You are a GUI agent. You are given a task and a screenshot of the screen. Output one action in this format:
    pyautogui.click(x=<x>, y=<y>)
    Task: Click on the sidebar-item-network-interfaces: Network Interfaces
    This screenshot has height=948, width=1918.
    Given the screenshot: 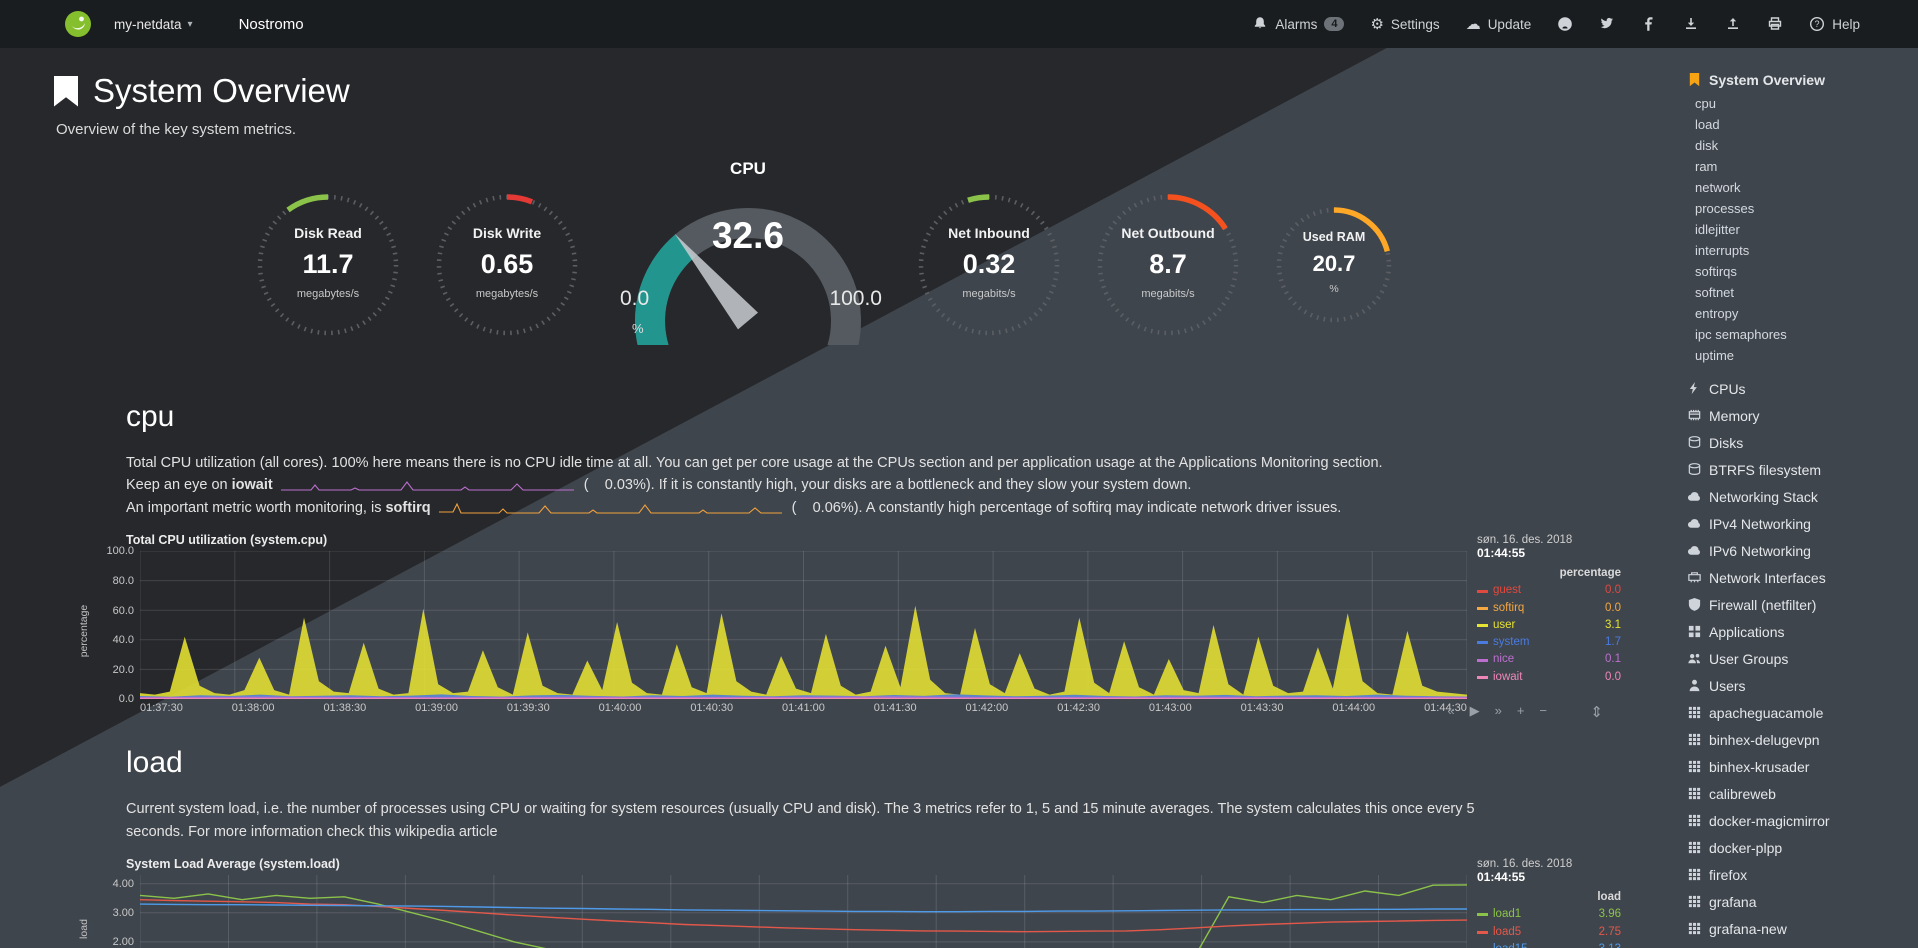 What is the action you would take?
    pyautogui.click(x=1798, y=577)
    